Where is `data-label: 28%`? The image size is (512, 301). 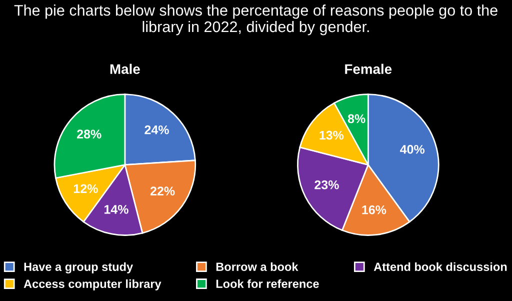
data-label: 28% is located at coordinates (89, 134).